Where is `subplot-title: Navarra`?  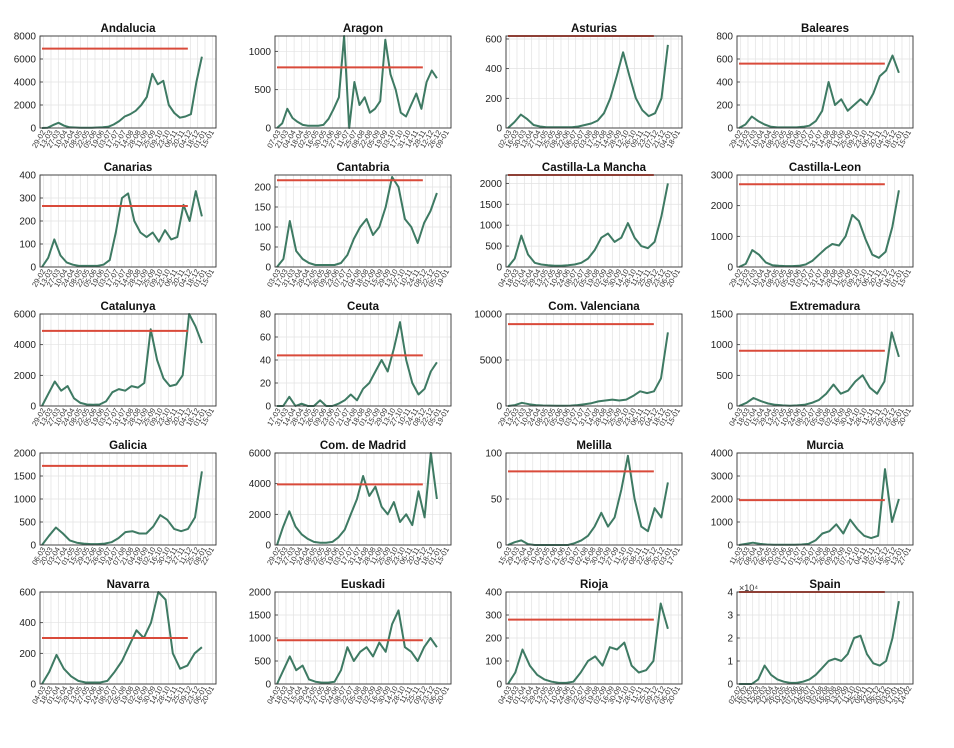 subplot-title: Navarra is located at coordinates (128, 585).